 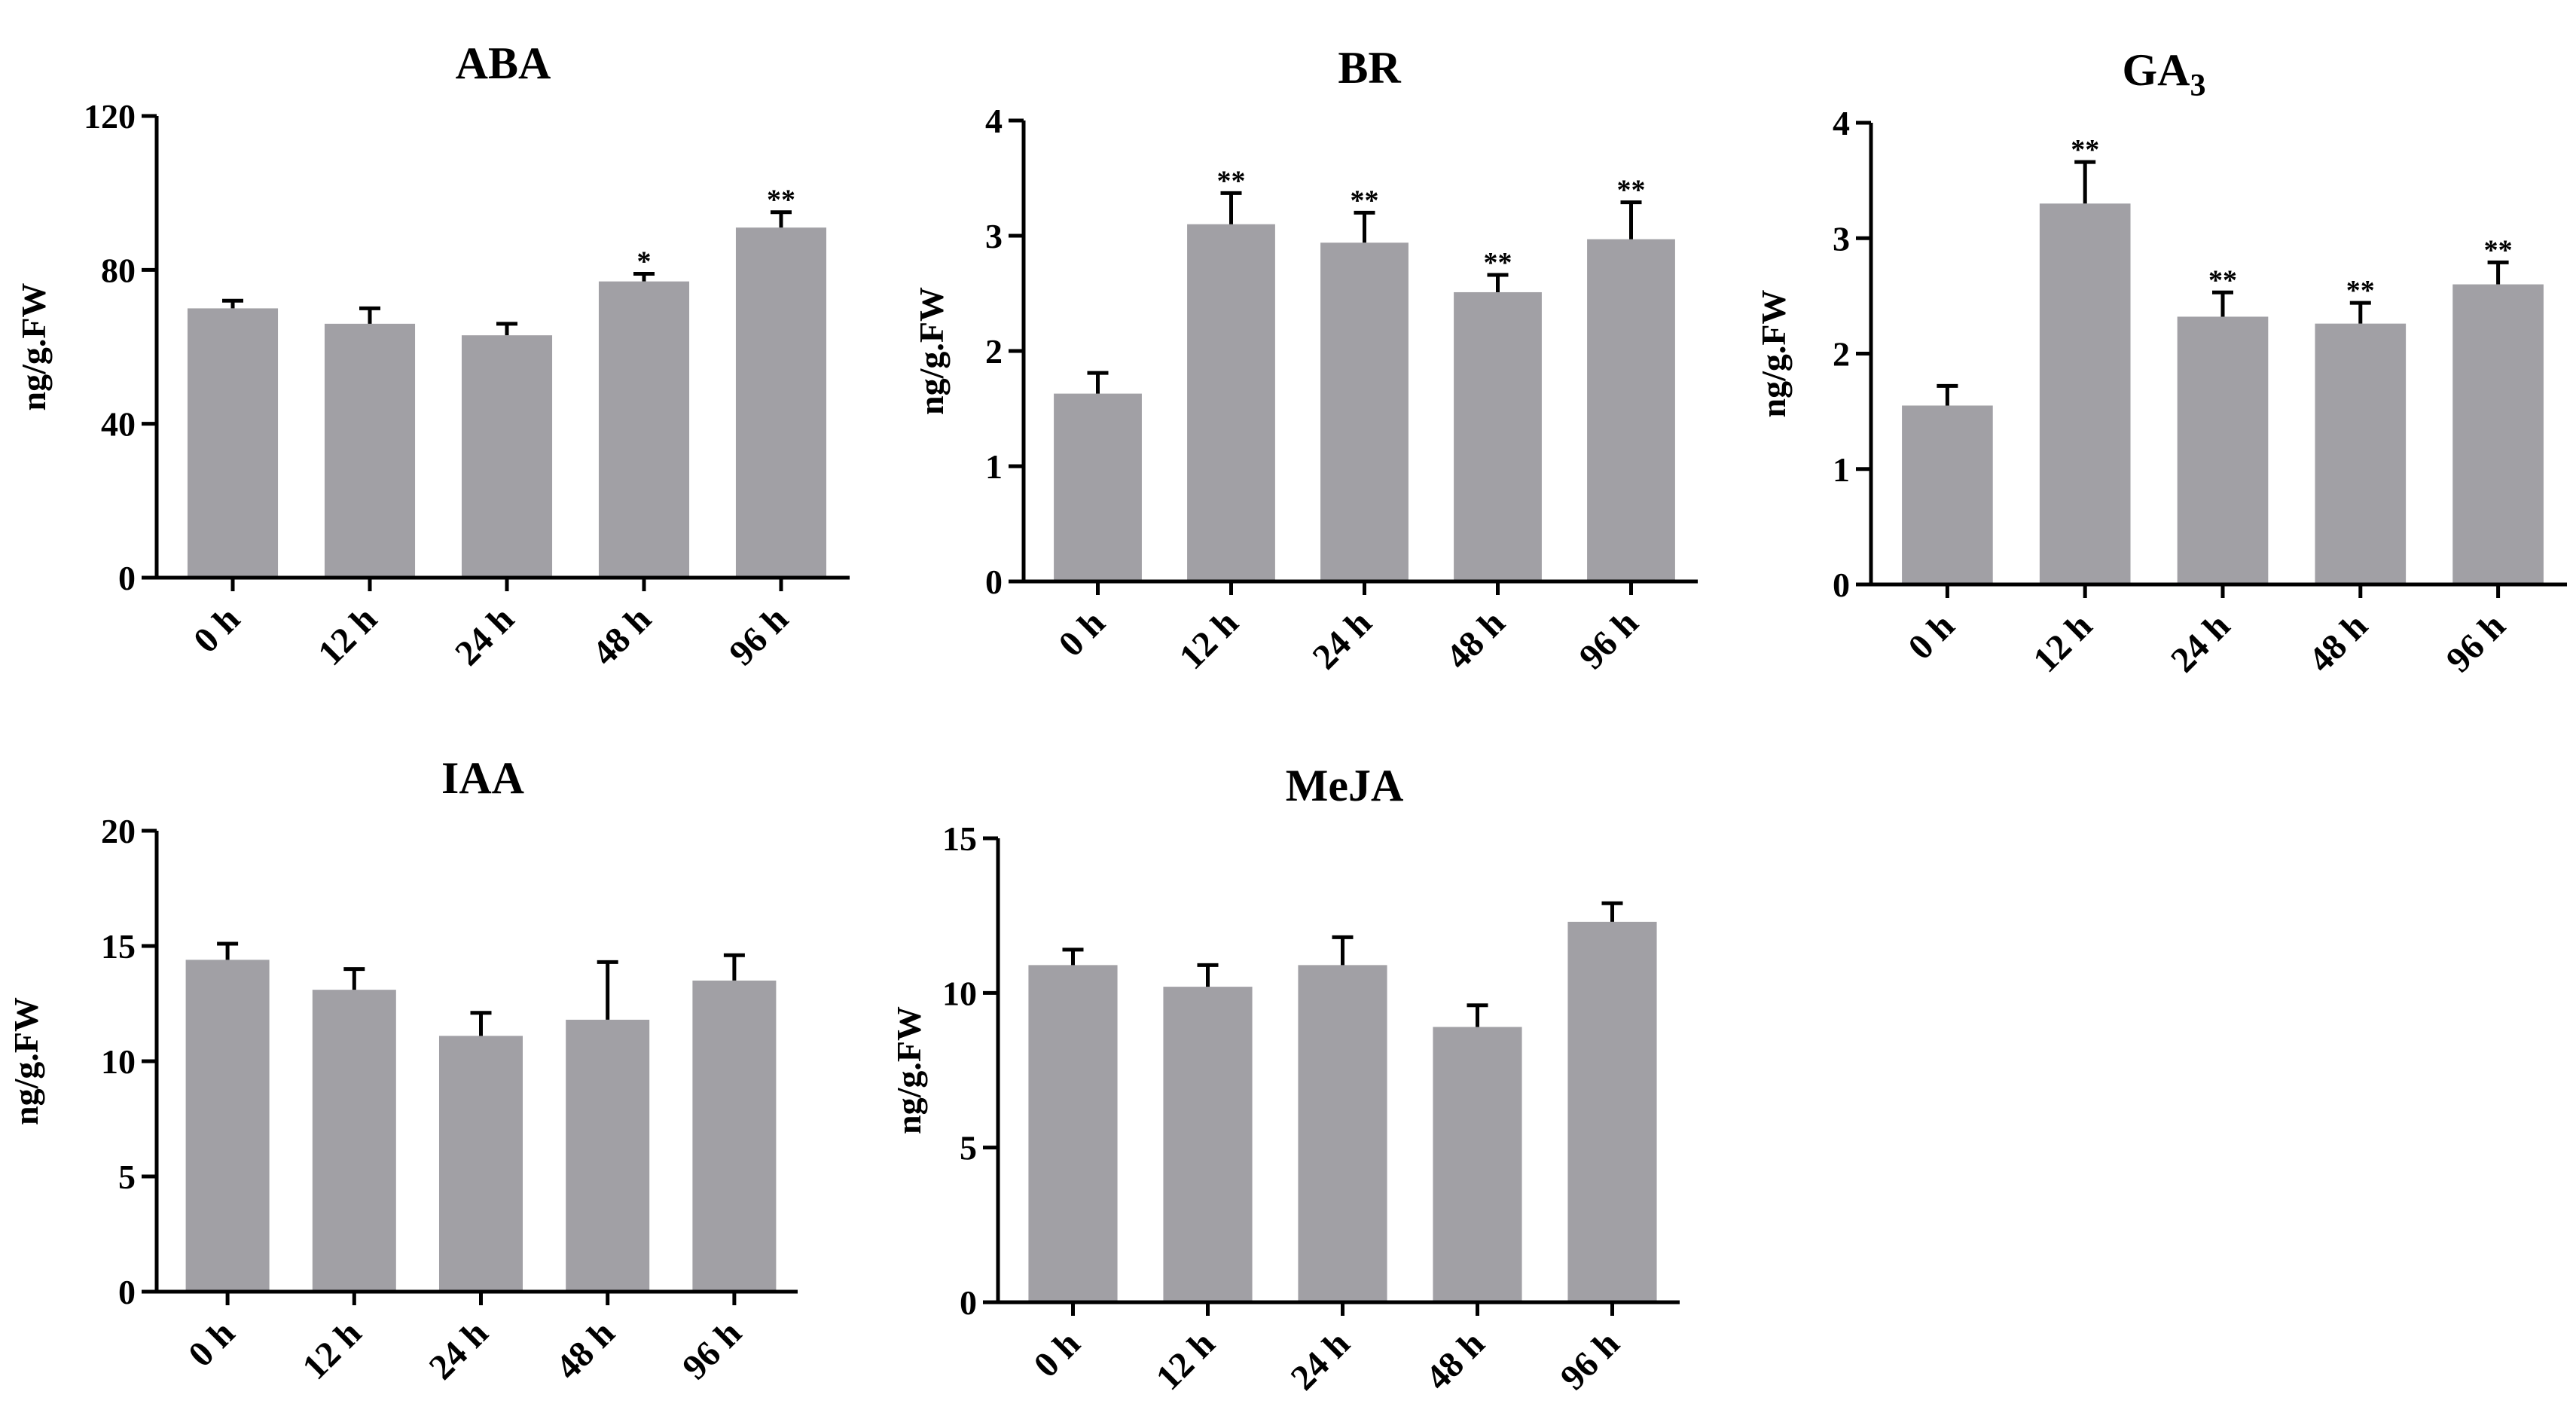 I want to click on chart-title: ABA, so click(x=504, y=63).